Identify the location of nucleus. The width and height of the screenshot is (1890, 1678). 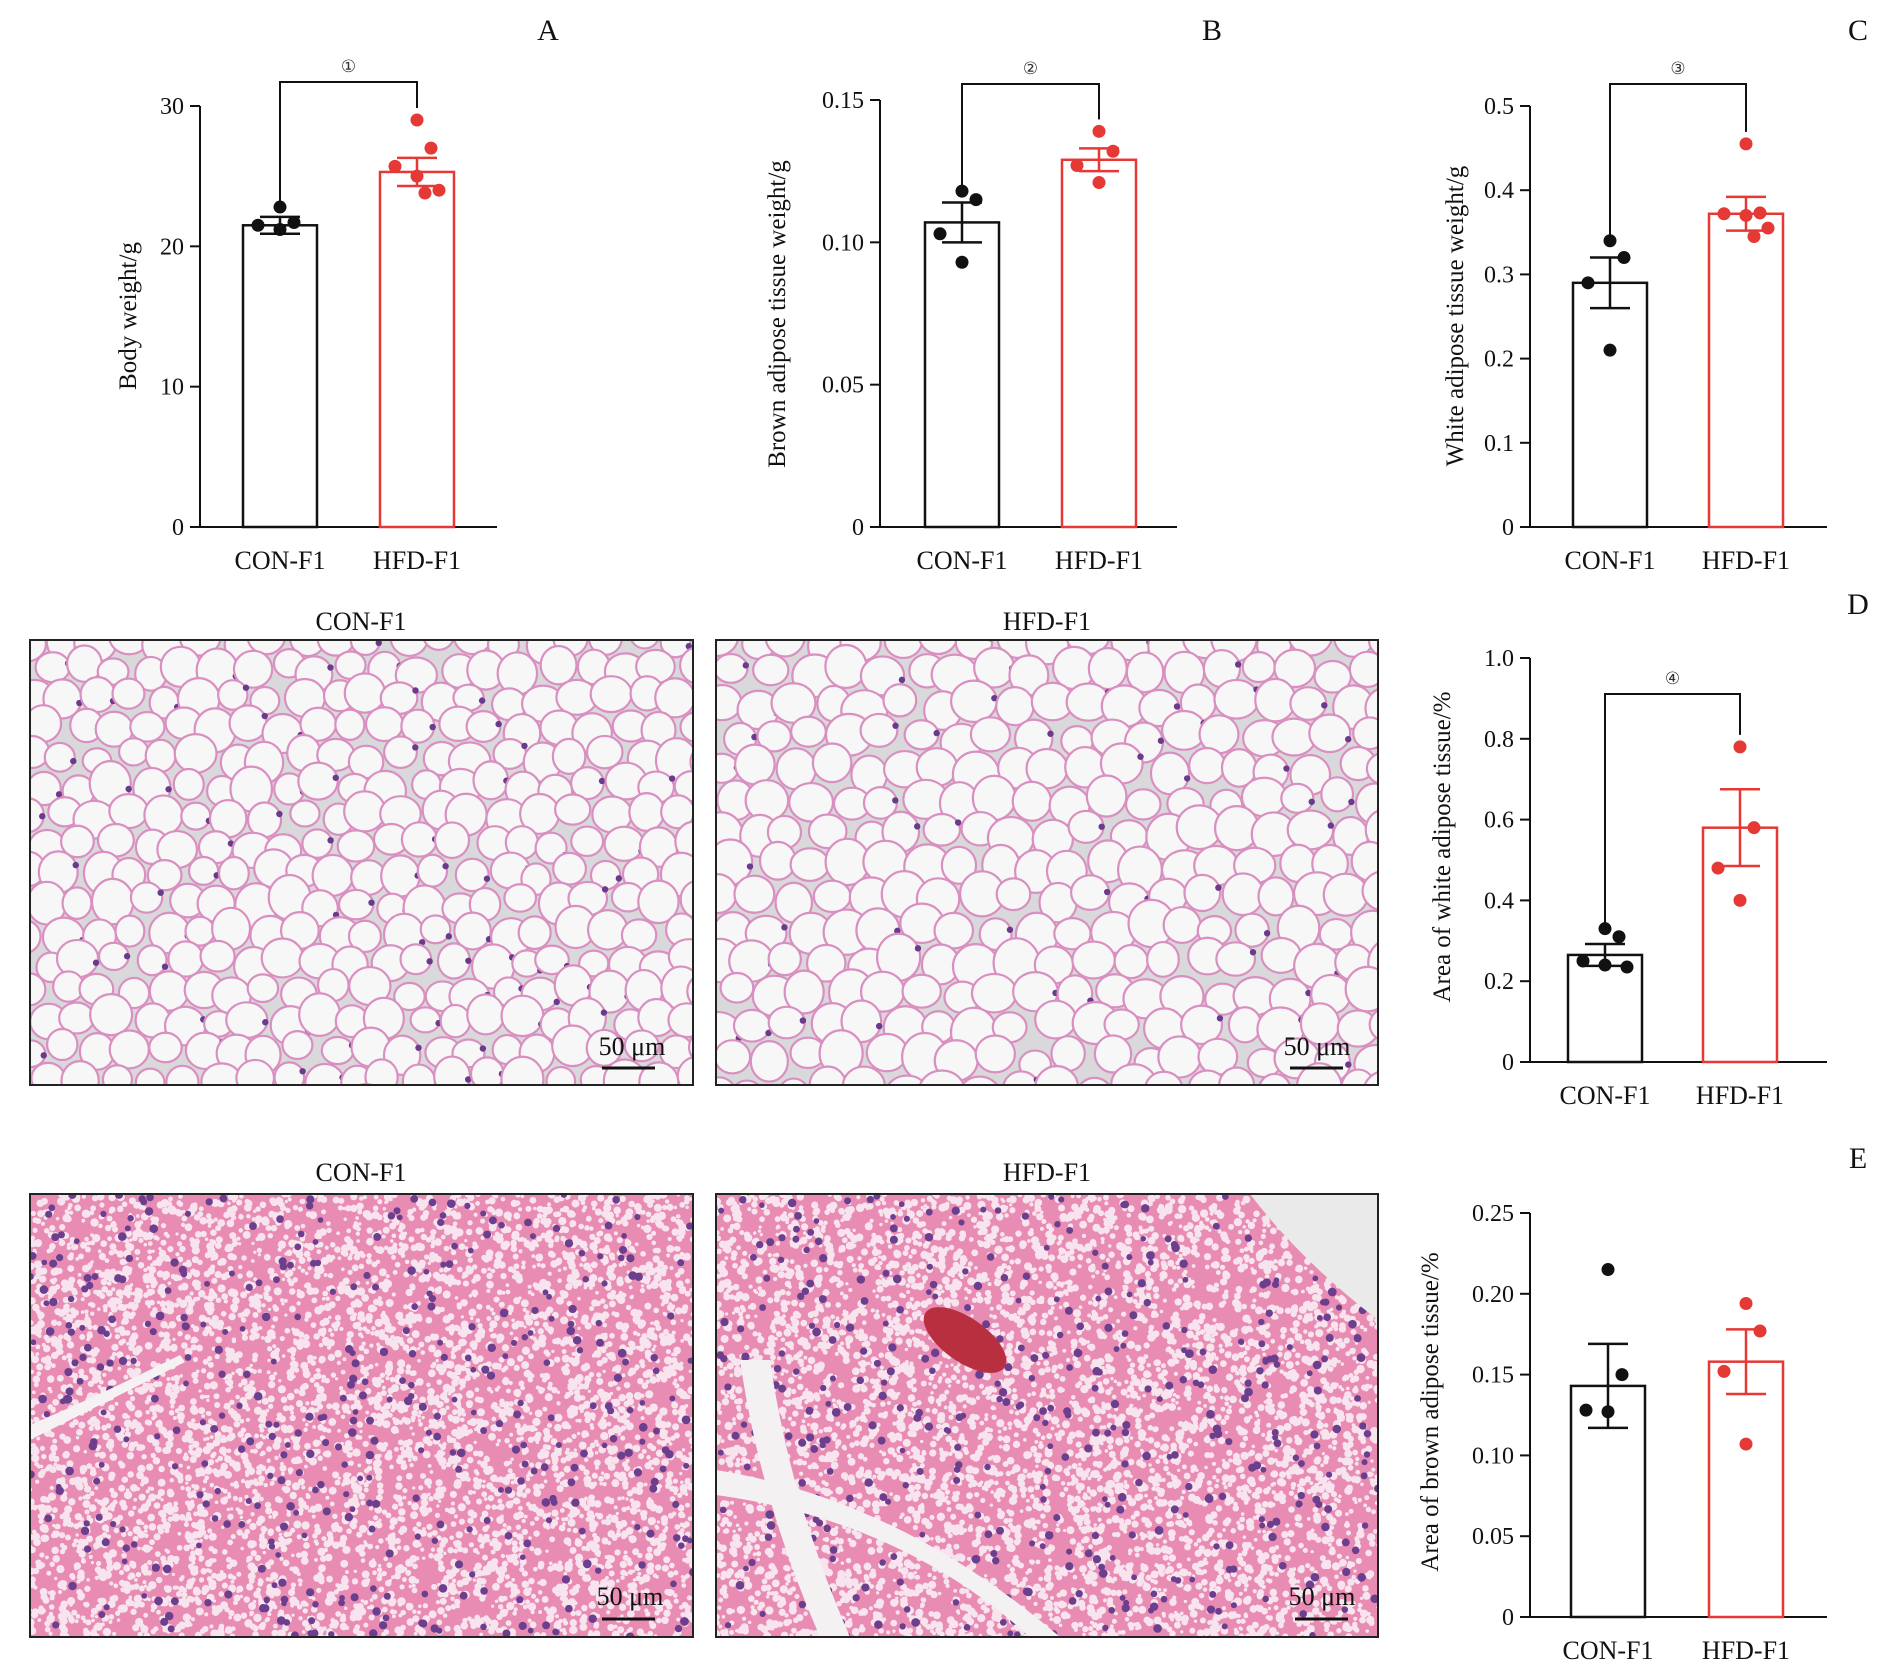
(42, 816).